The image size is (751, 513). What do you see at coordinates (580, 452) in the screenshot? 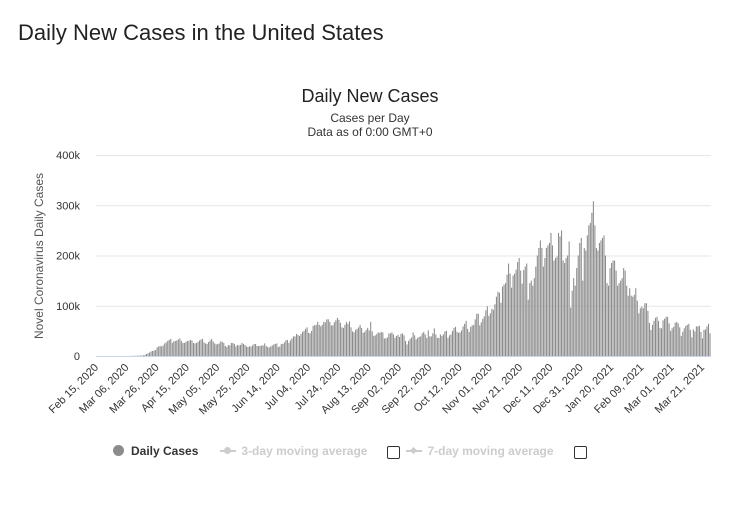
I see `7day-average-checkbox` at bounding box center [580, 452].